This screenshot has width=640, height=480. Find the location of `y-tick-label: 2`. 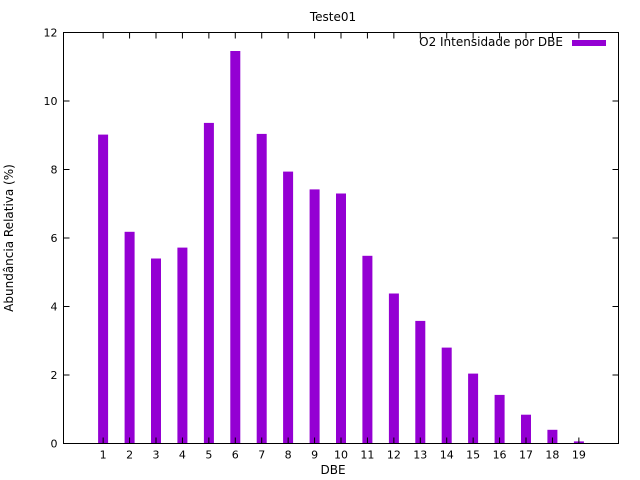

y-tick-label: 2 is located at coordinates (54, 375).